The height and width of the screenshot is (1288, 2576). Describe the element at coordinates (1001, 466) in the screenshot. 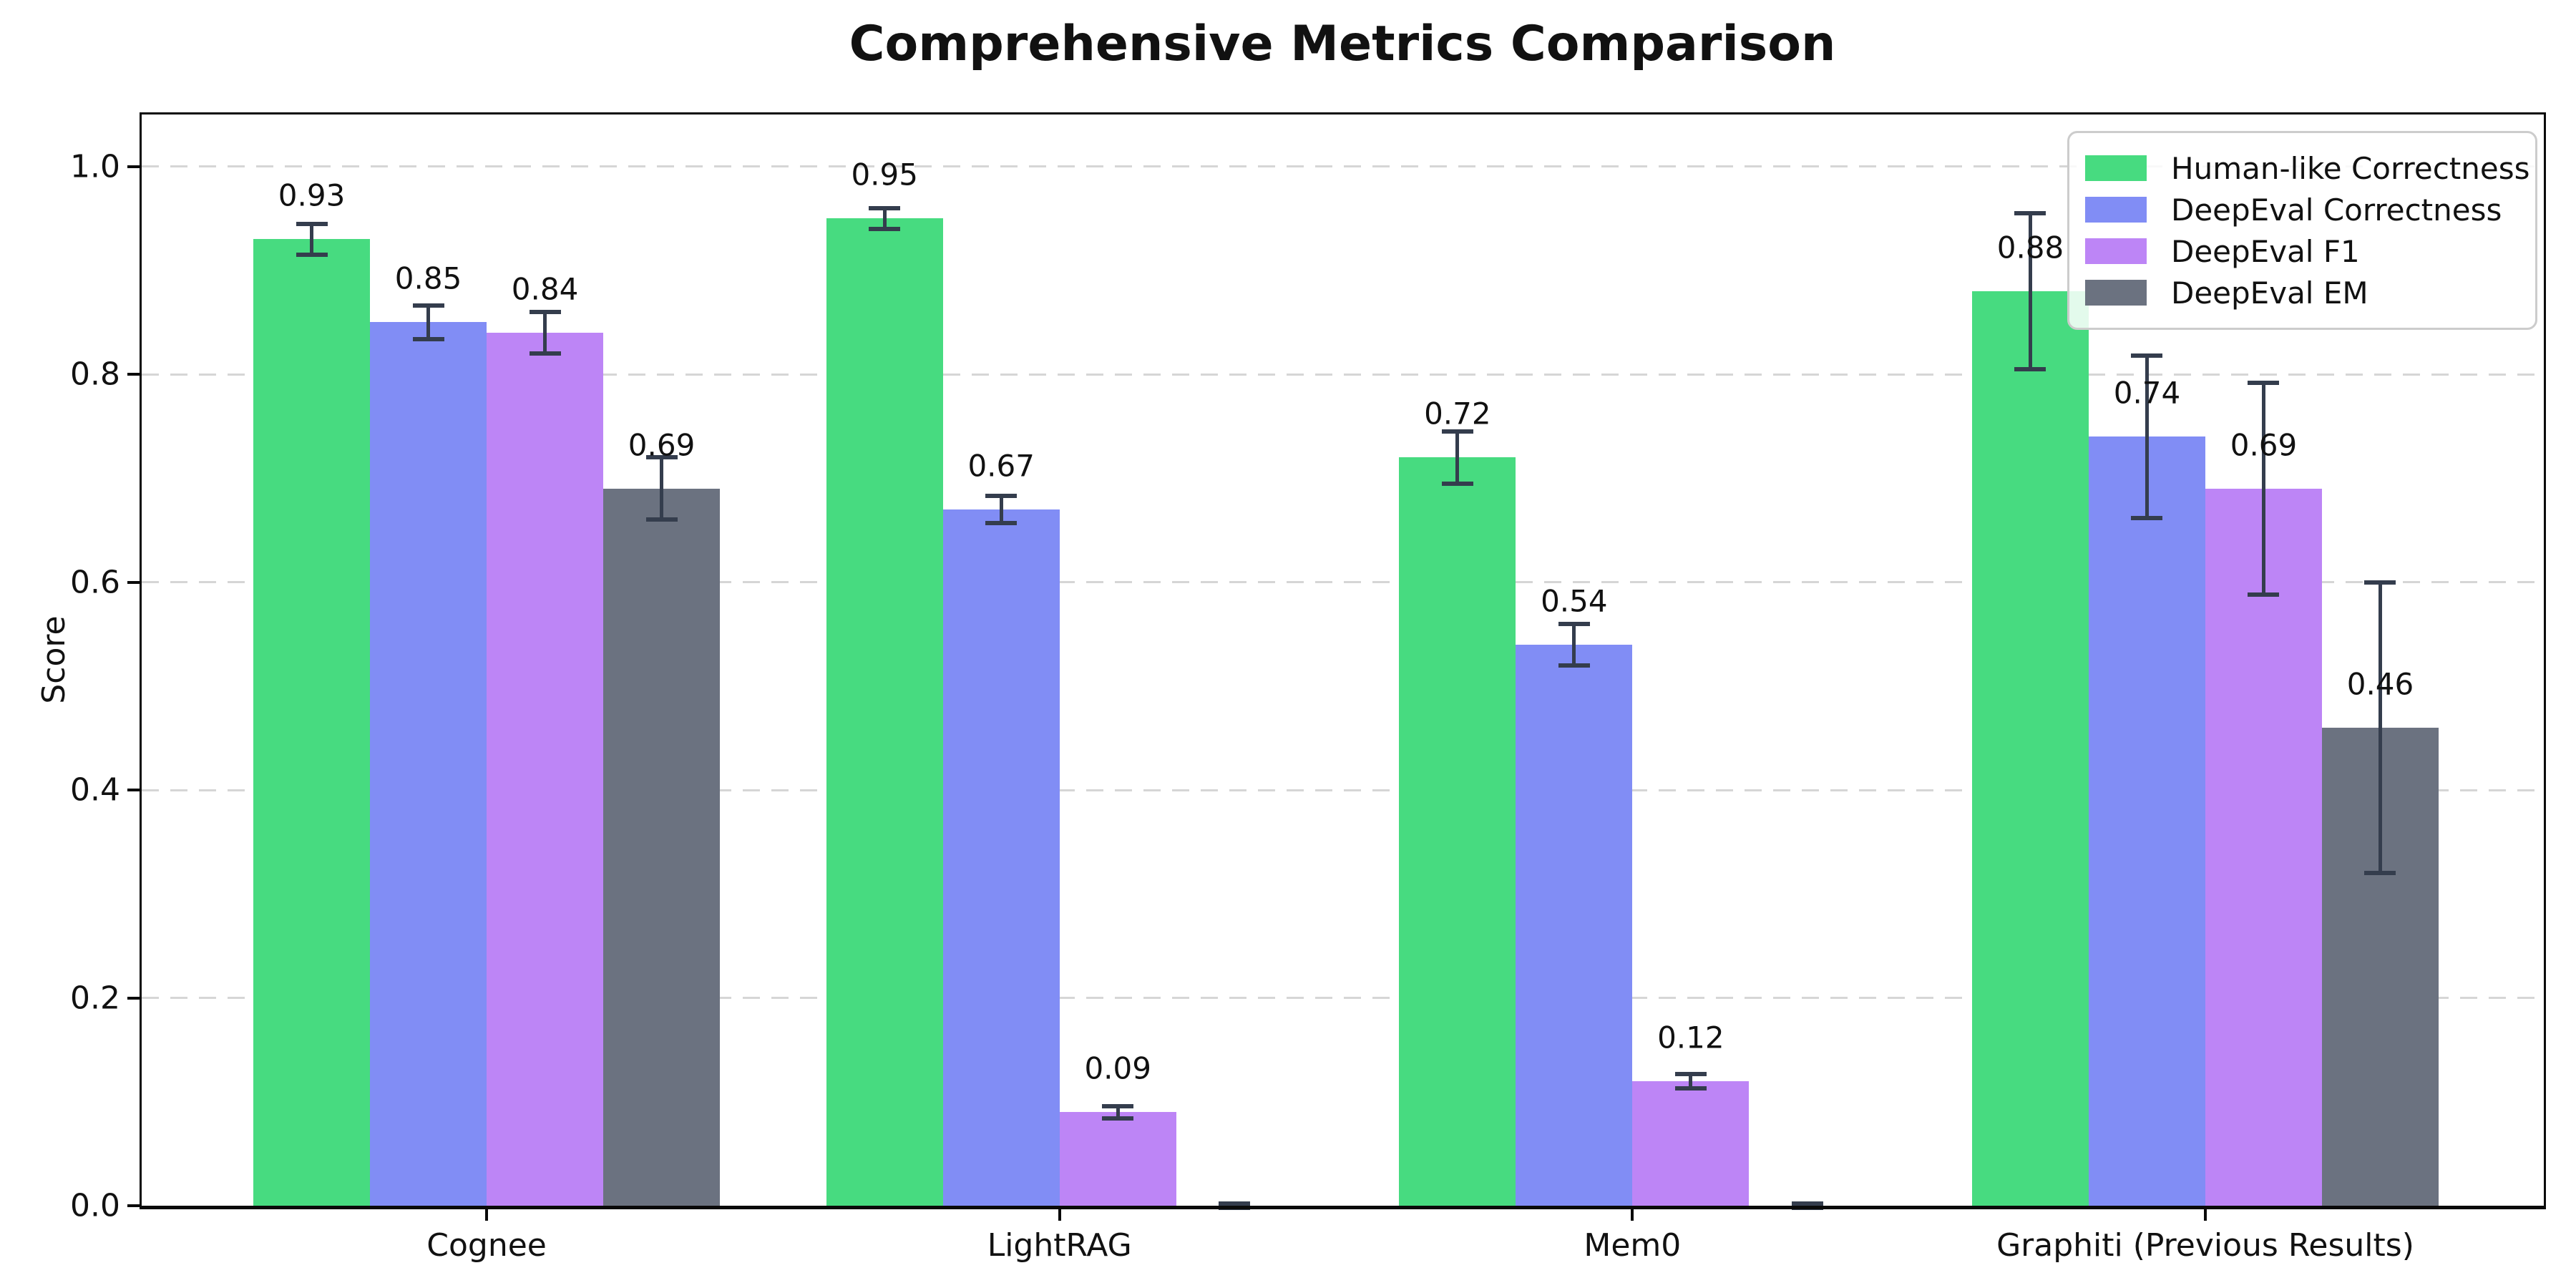

I see `bar-value-label: 0.67` at that location.